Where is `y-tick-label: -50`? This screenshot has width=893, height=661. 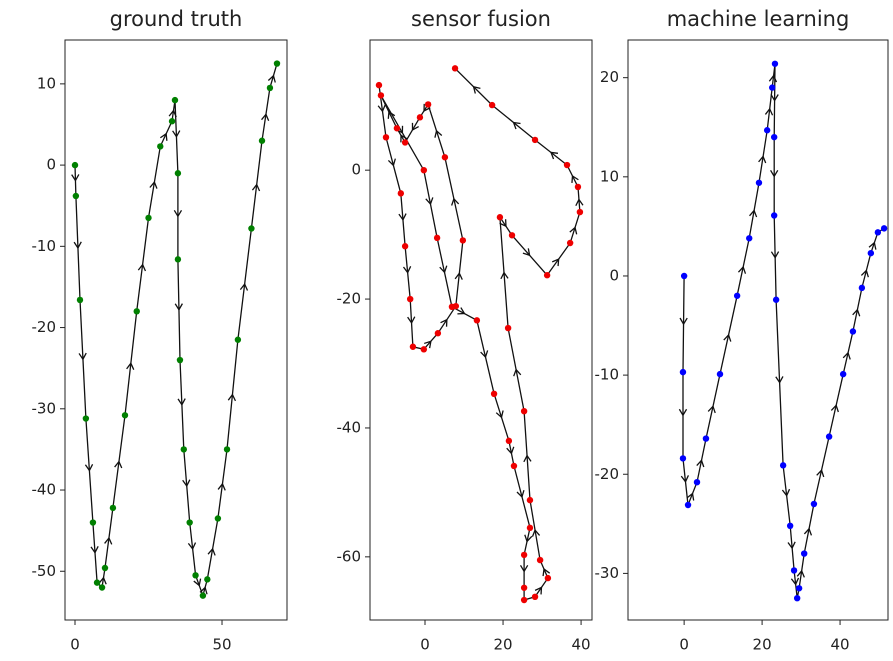
y-tick-label: -50 is located at coordinates (44, 571).